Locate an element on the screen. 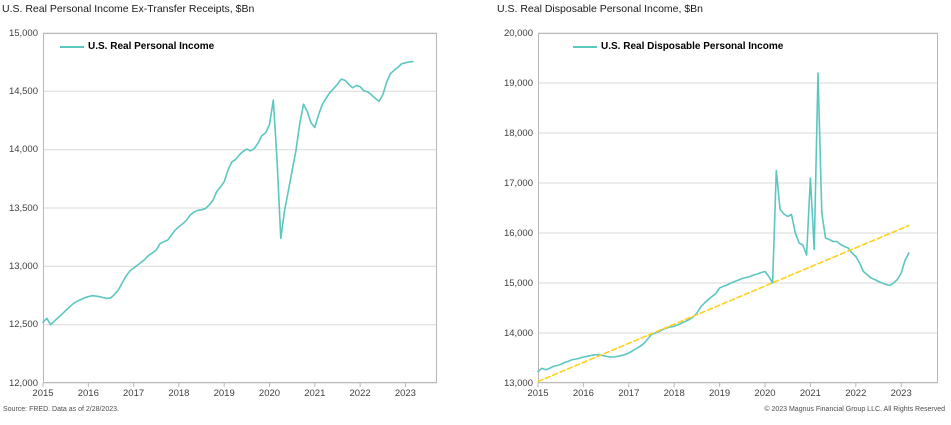  chart-legend: U.S. Real Personal Income is located at coordinates (137, 46).